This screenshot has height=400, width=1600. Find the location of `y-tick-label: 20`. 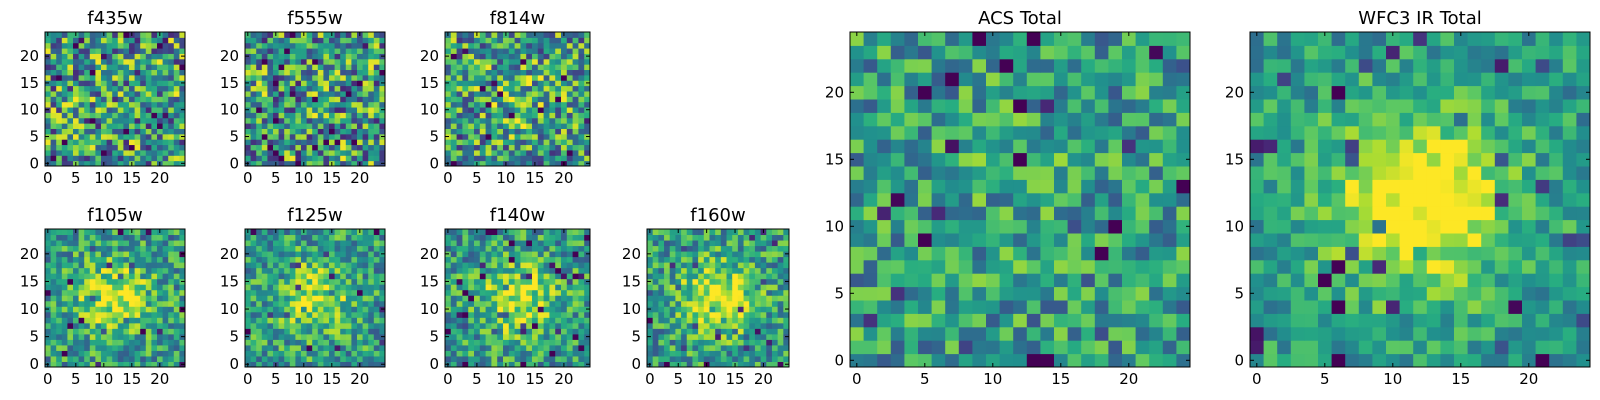

y-tick-label: 20 is located at coordinates (429, 254).